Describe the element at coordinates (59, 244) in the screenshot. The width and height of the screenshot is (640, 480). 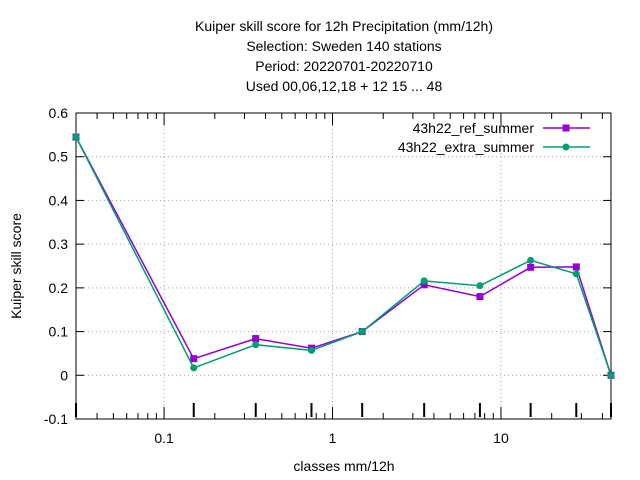
I see `y-tick-label: 0.3` at that location.